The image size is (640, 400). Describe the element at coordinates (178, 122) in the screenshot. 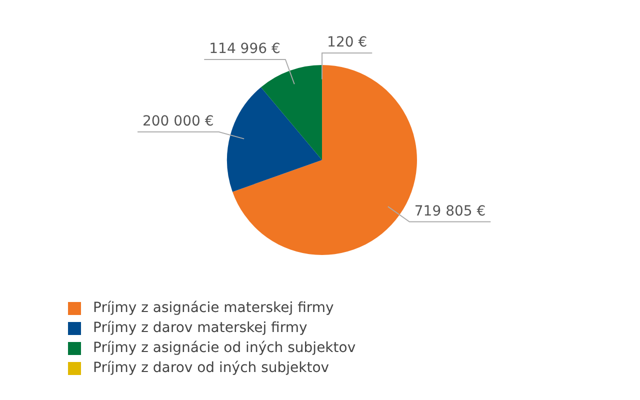

I see `data-label: 200 000 €` at that location.